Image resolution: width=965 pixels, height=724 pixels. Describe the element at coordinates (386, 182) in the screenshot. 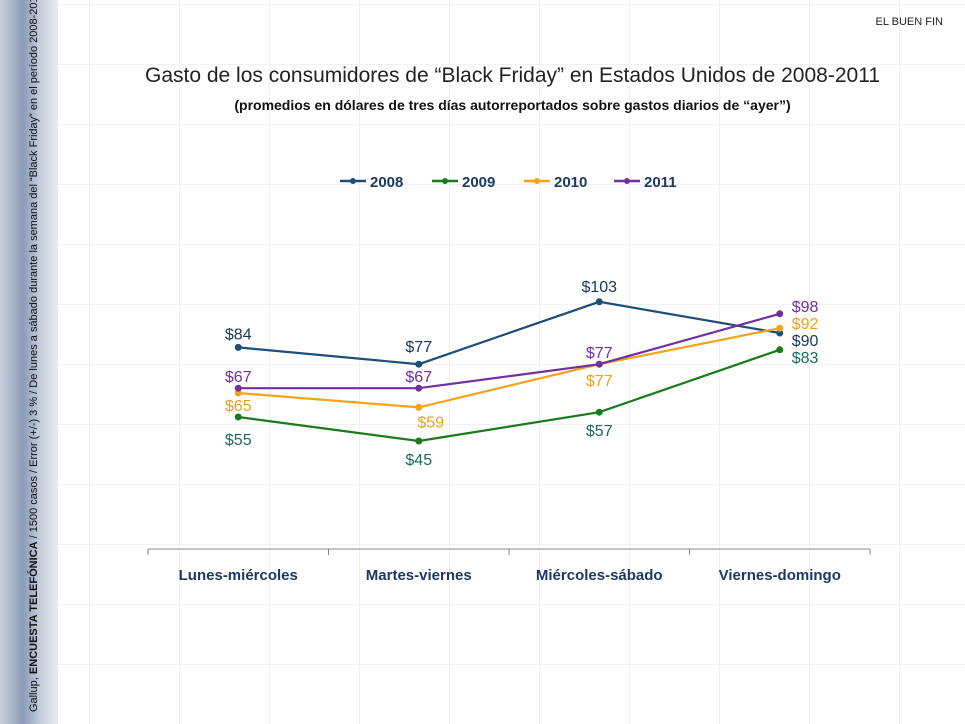

I see `legend-label: 2008` at that location.